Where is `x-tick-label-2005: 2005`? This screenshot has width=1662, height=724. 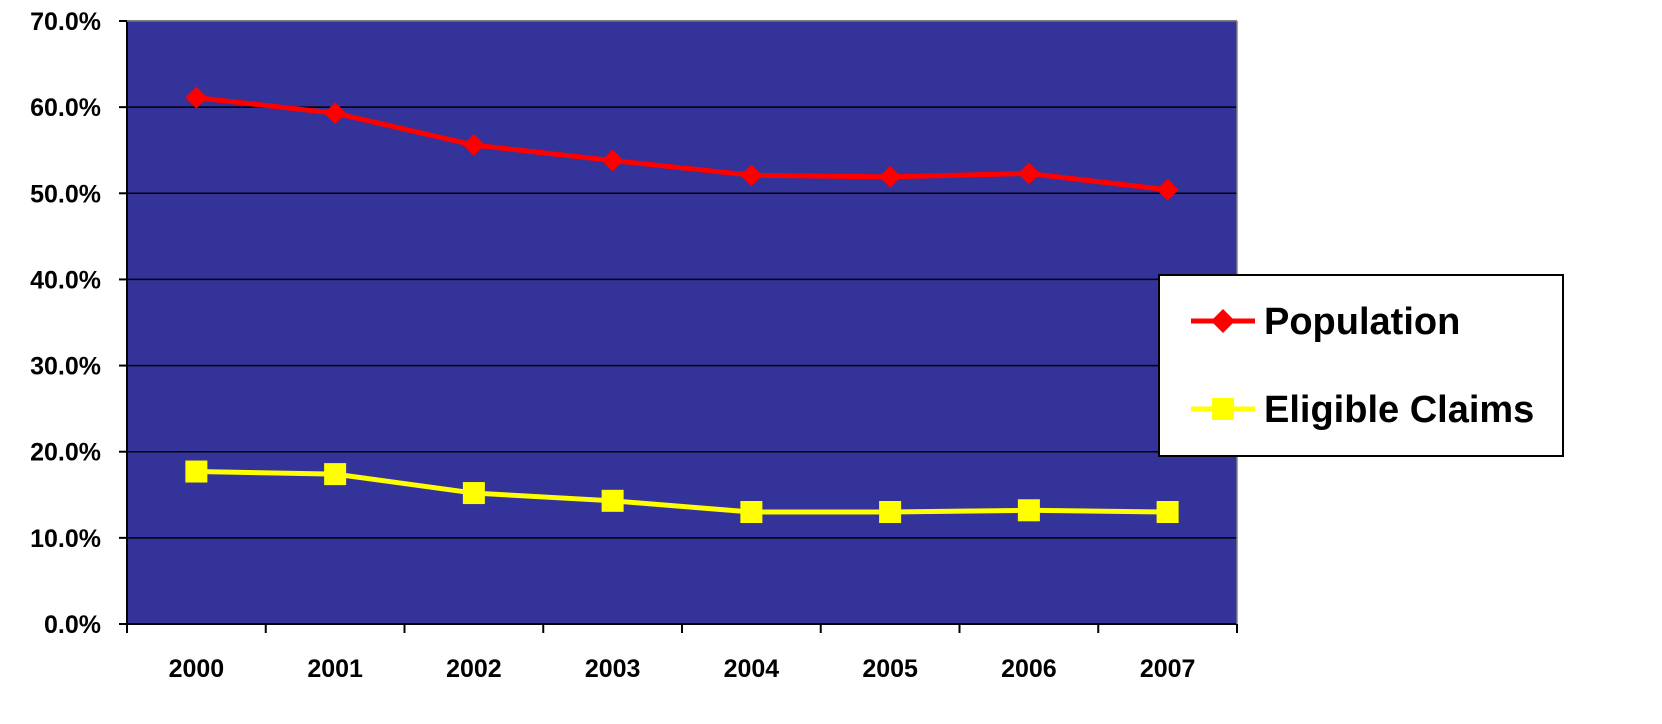
x-tick-label-2005: 2005 is located at coordinates (890, 669).